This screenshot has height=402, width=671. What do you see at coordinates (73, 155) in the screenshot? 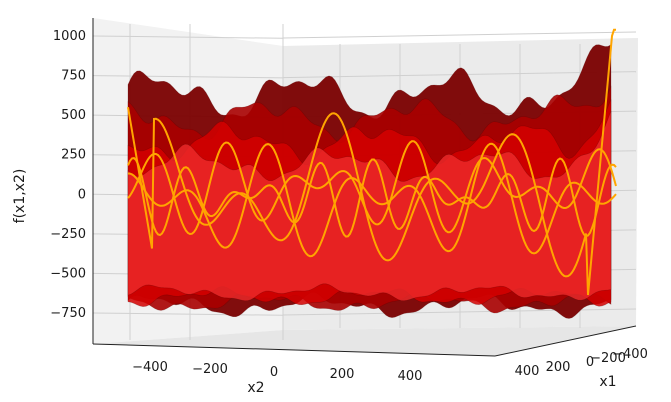
I see `z-tick-label: 250` at bounding box center [73, 155].